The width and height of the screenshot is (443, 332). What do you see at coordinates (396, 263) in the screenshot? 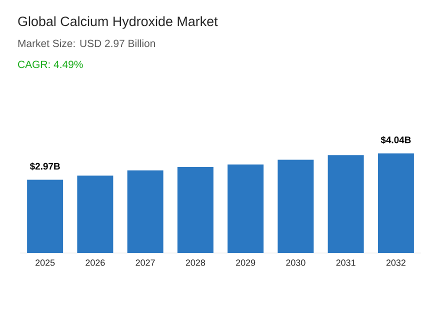
I see `x-tick-label: 2032` at bounding box center [396, 263].